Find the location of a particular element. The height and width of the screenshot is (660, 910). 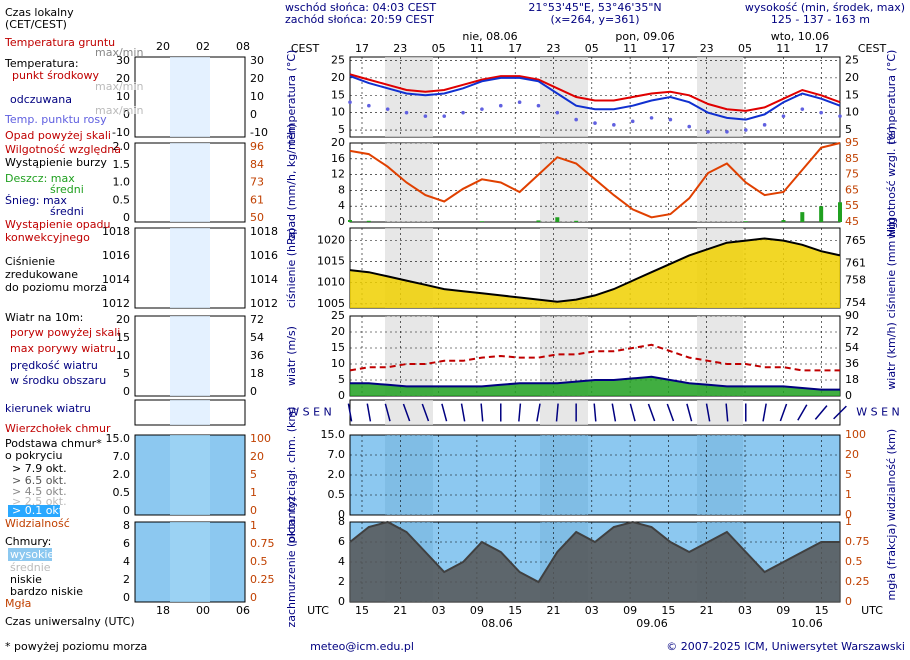

legend-text: Widzialność is located at coordinates (37, 523).